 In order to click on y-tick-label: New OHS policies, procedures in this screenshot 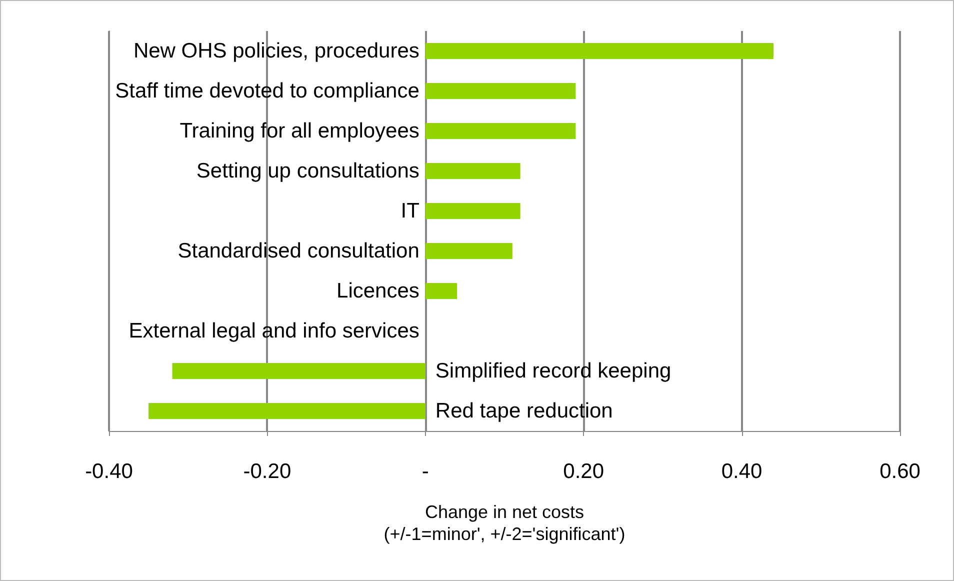, I will do `click(276, 51)`.